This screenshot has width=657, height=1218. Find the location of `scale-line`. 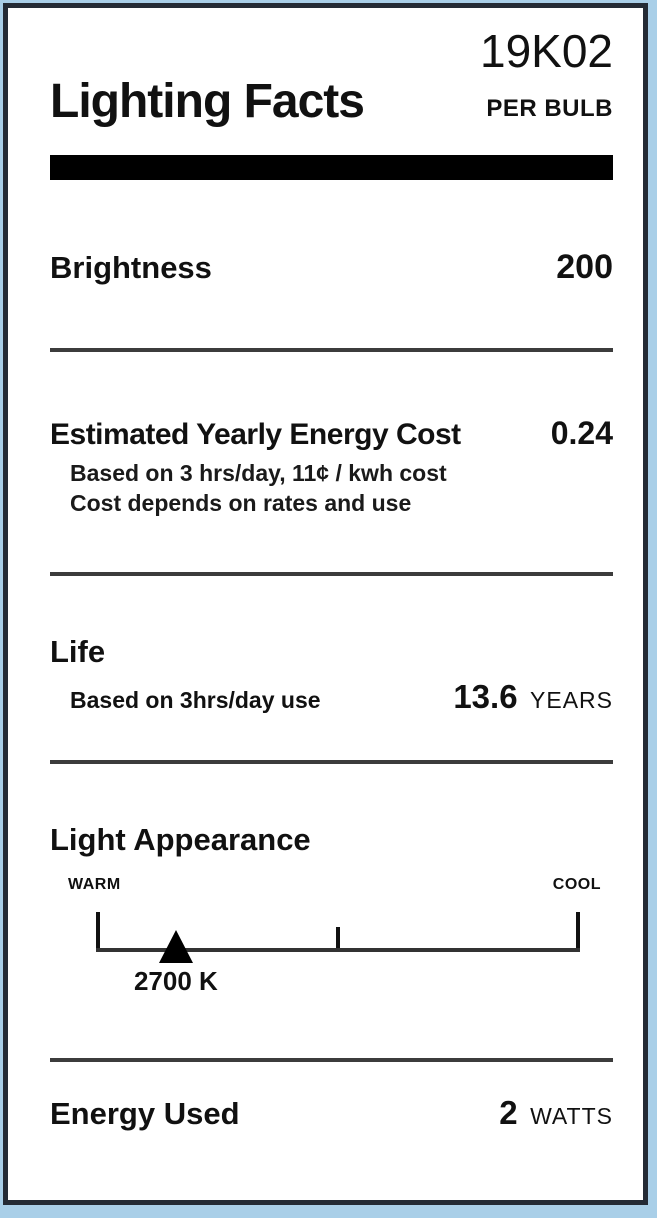

scale-line is located at coordinates (338, 950).